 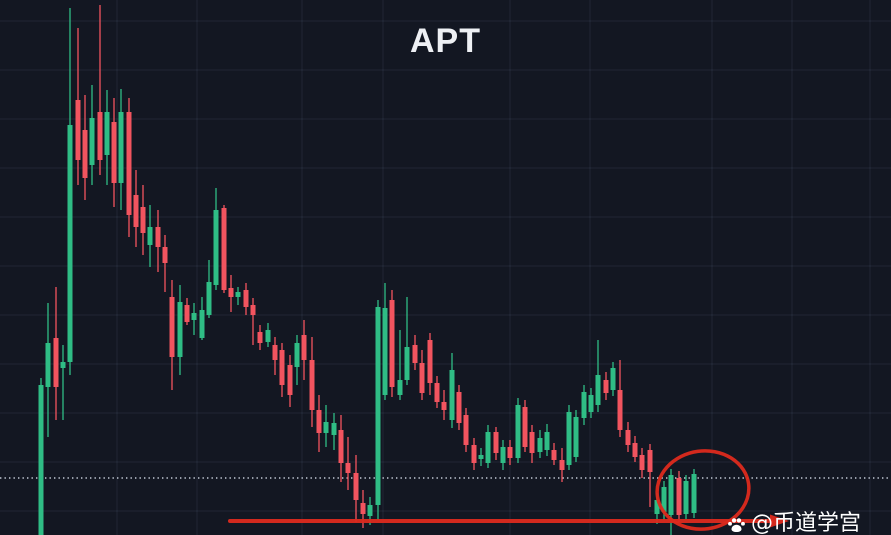 What do you see at coordinates (736, 525) in the screenshot?
I see `paw-icon` at bounding box center [736, 525].